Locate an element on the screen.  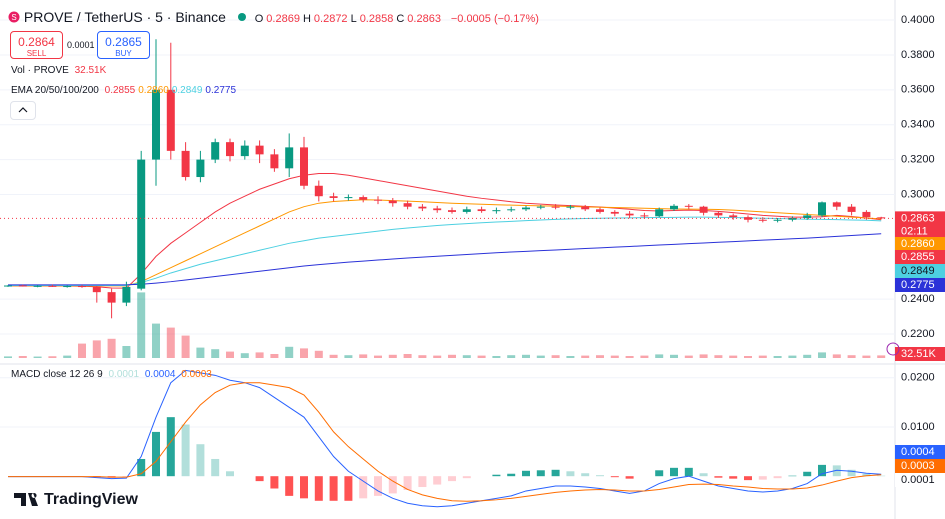
volume-badge-bg is located at coordinates (920, 354).